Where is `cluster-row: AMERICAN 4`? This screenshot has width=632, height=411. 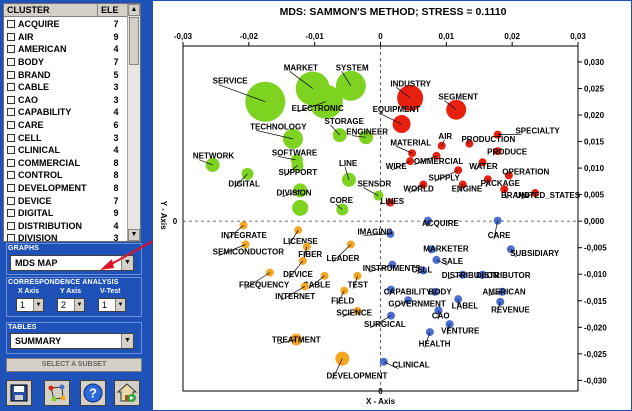 cluster-row: AMERICAN 4 is located at coordinates (66, 49).